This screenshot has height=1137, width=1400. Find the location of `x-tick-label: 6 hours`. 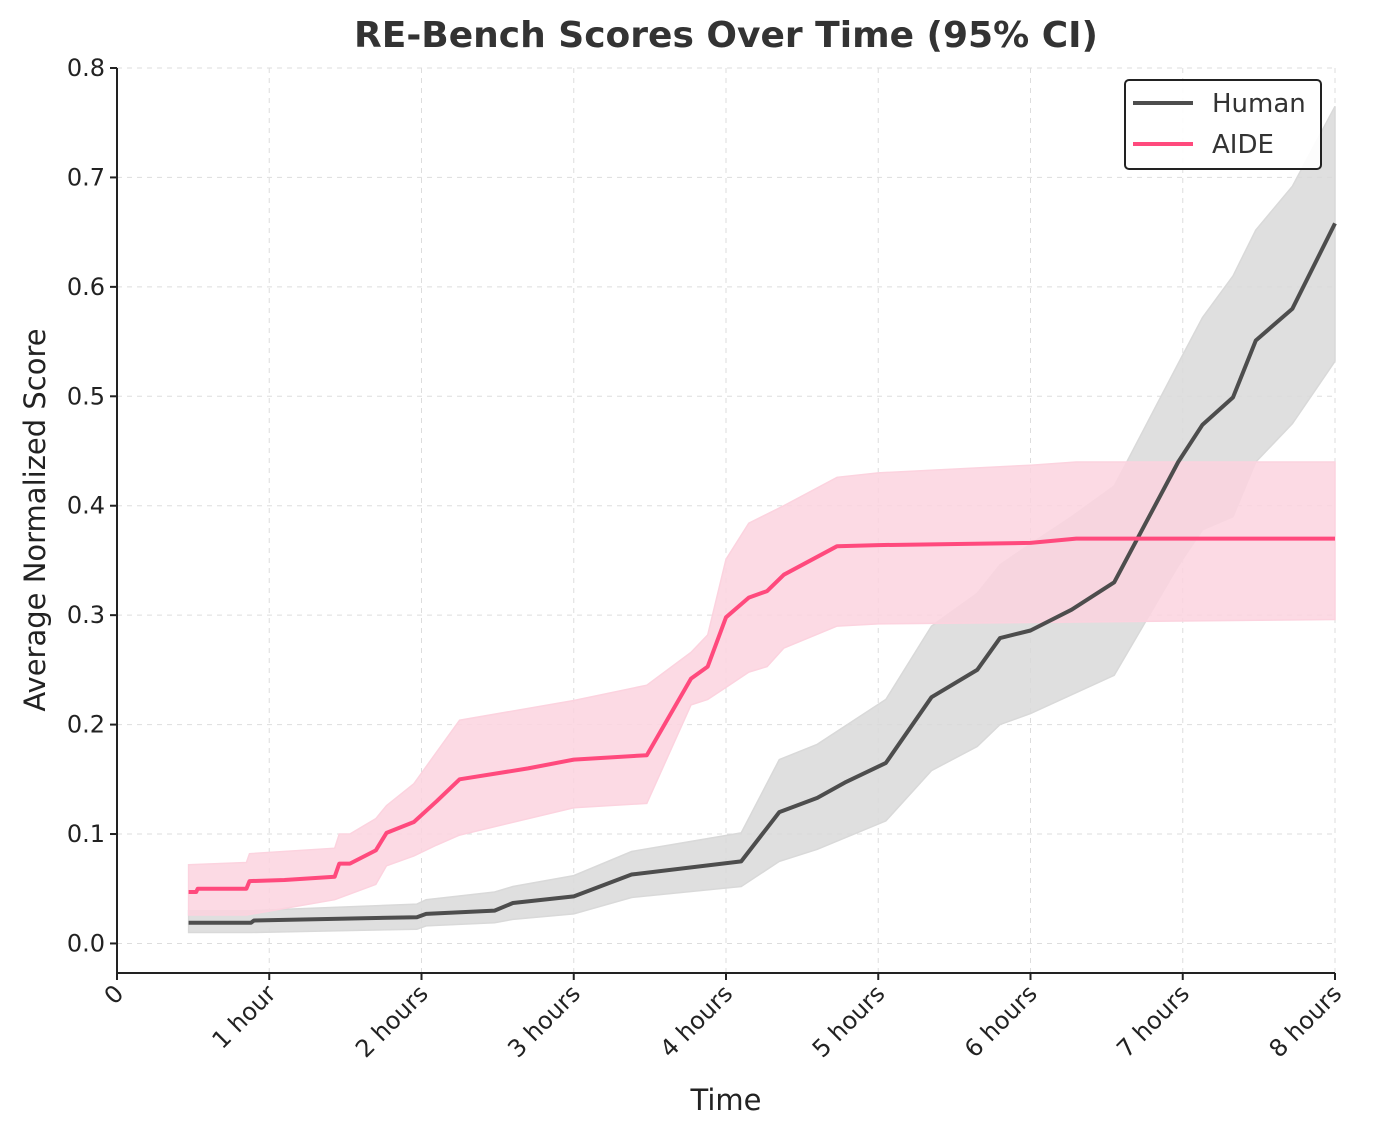

x-tick-label: 6 hours is located at coordinates (1001, 1021).